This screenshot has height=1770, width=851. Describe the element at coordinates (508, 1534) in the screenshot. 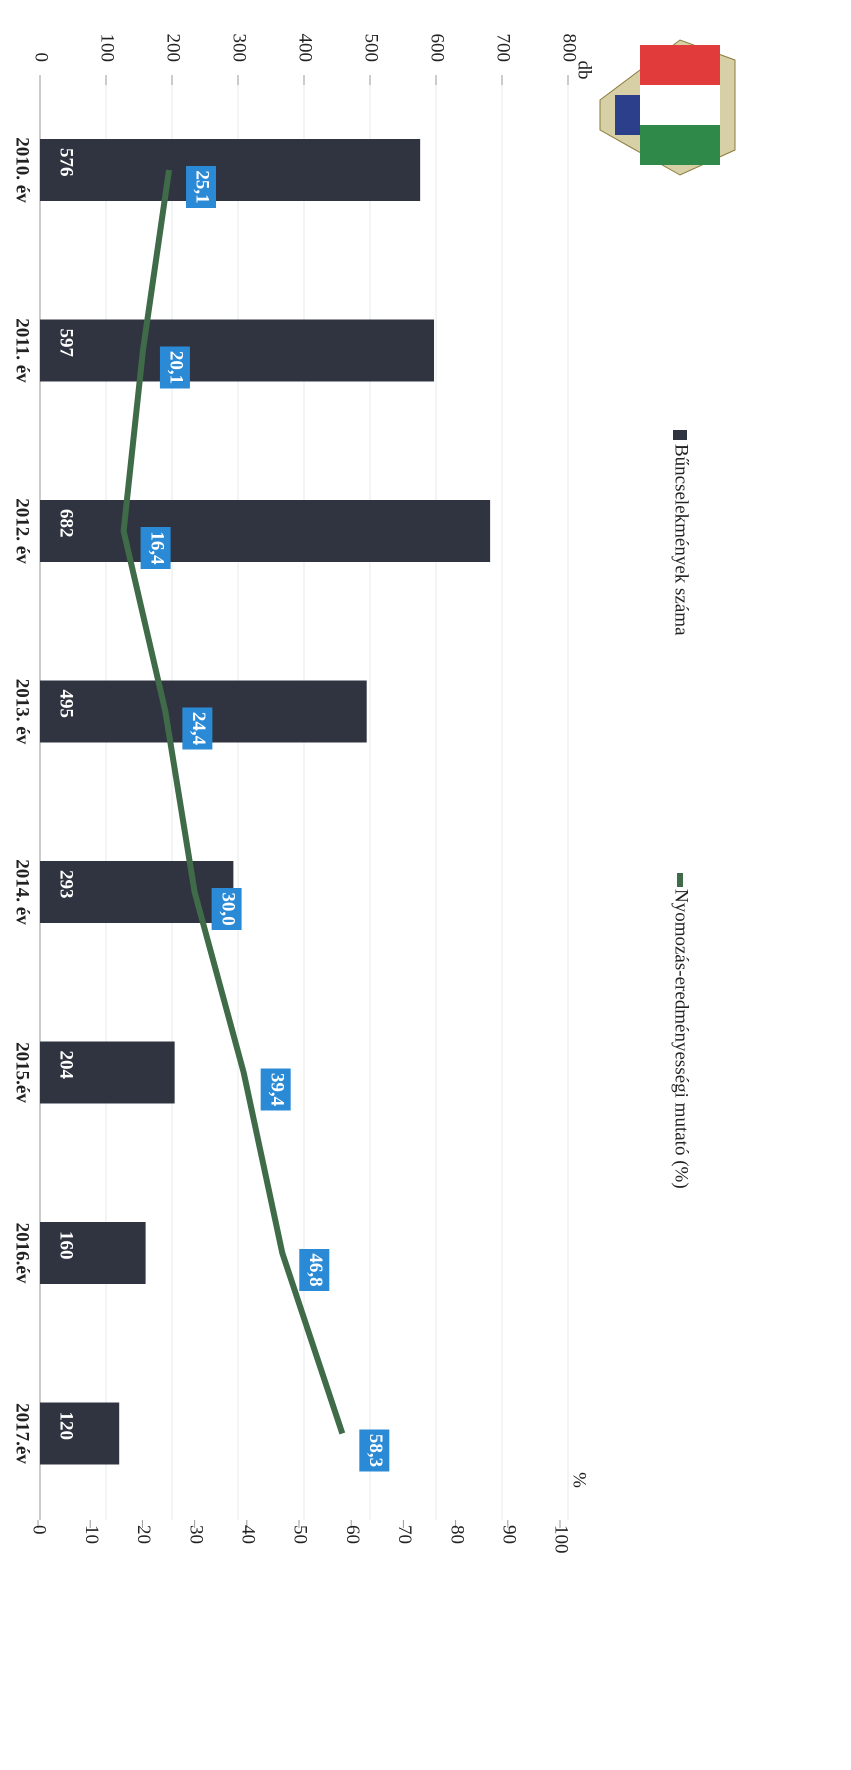

I see `y2-tick-label: 90` at that location.